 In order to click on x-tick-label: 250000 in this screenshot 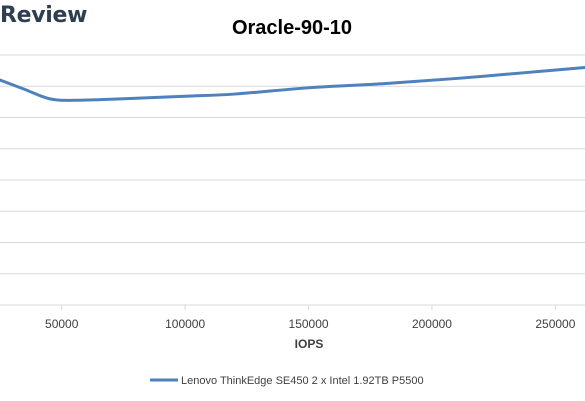, I will do `click(555, 324)`.